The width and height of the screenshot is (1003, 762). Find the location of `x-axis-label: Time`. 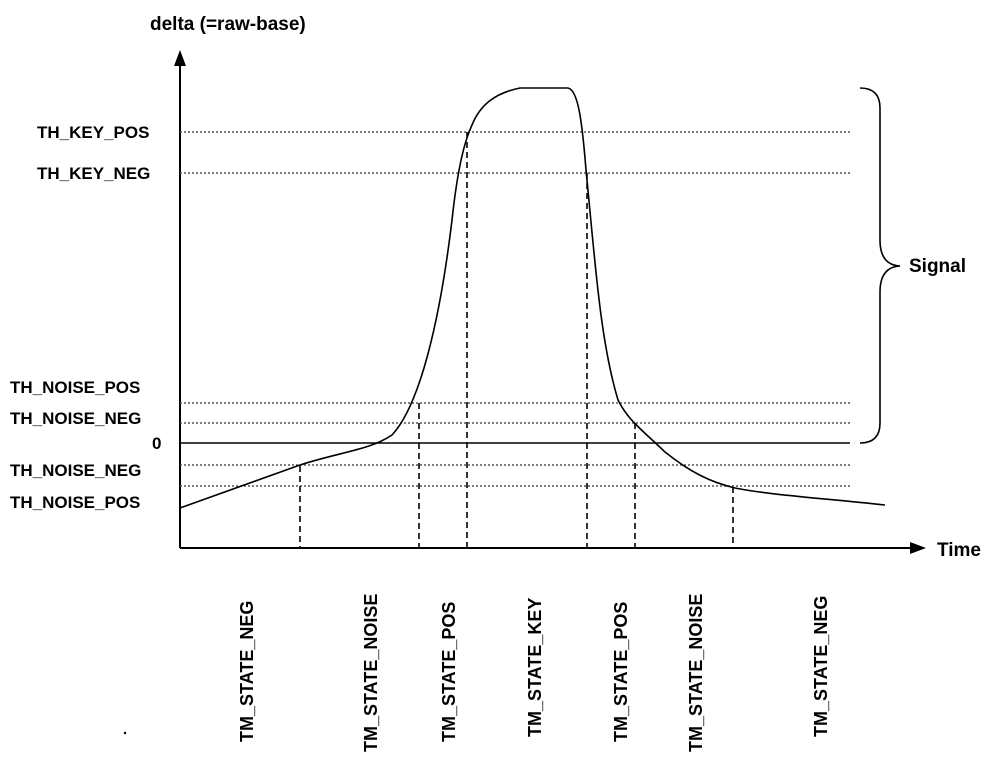

x-axis-label: Time is located at coordinates (959, 550).